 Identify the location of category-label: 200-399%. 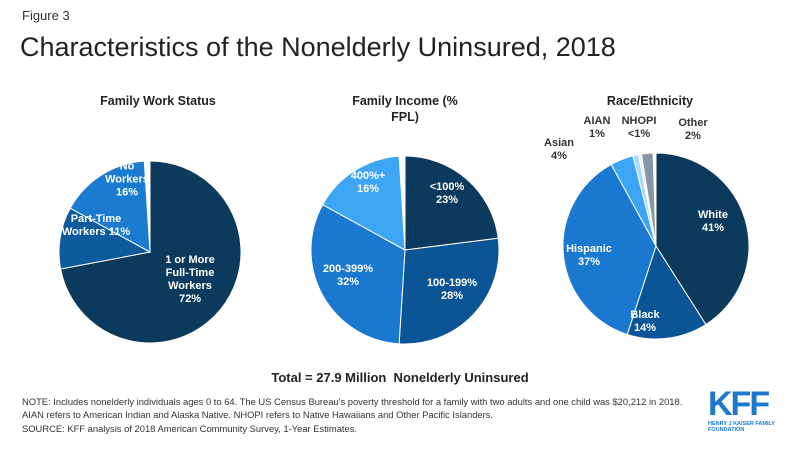
(348, 269).